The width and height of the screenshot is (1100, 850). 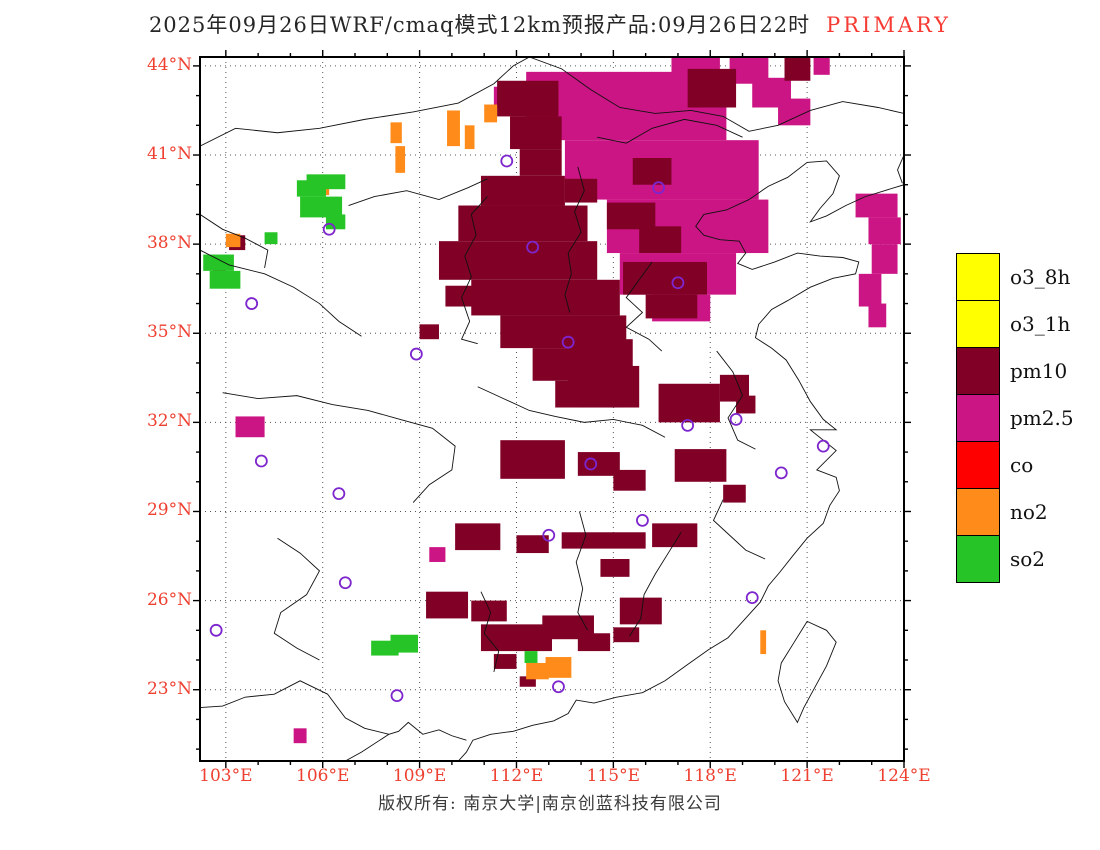 What do you see at coordinates (1042, 418) in the screenshot?
I see `legend-label: pm2.5` at bounding box center [1042, 418].